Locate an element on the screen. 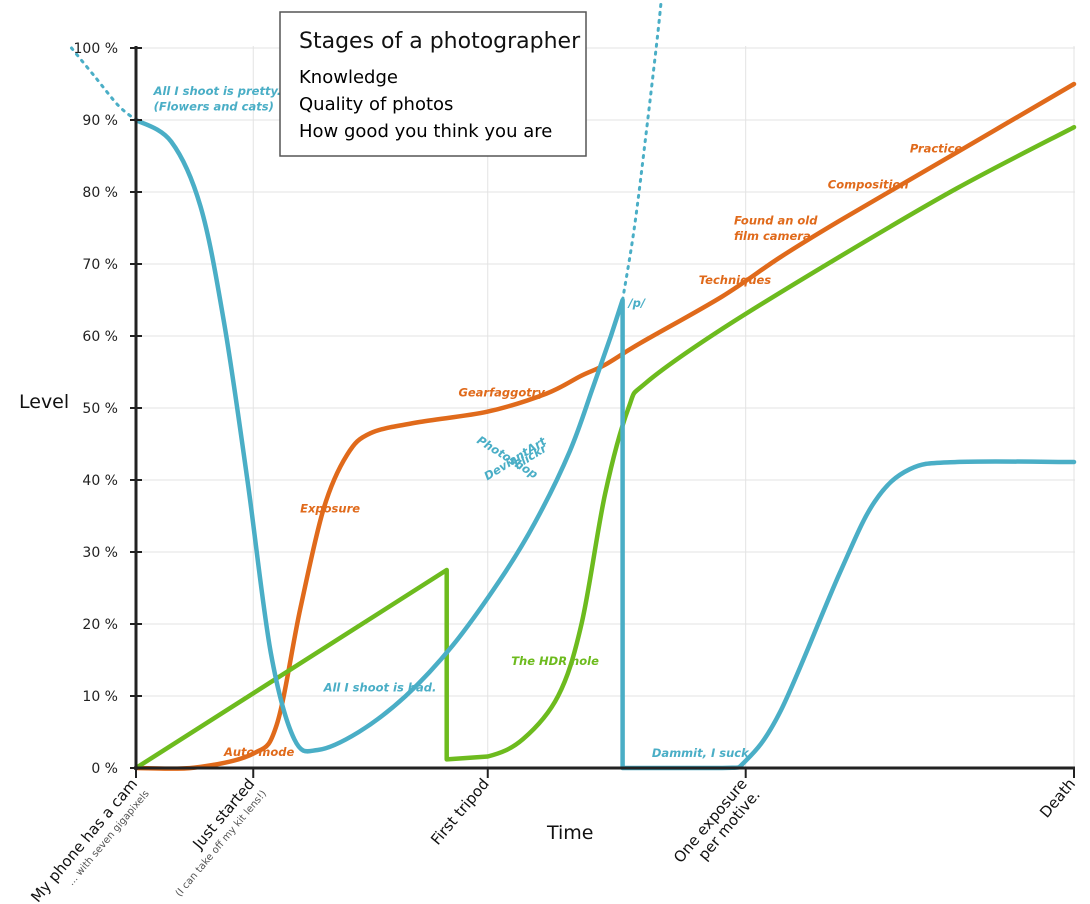 This screenshot has height=904, width=1090. annotation-label: Techniques is located at coordinates (735, 280).